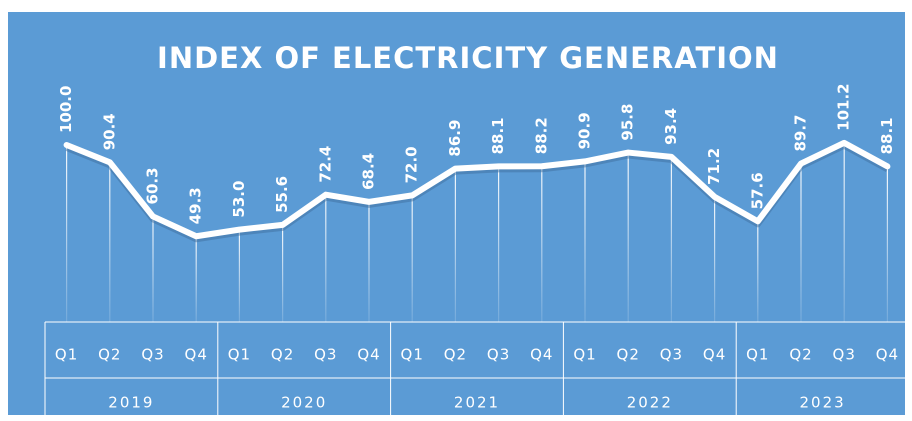  Describe the element at coordinates (585, 130) in the screenshot. I see `data-label: 90.9` at that location.